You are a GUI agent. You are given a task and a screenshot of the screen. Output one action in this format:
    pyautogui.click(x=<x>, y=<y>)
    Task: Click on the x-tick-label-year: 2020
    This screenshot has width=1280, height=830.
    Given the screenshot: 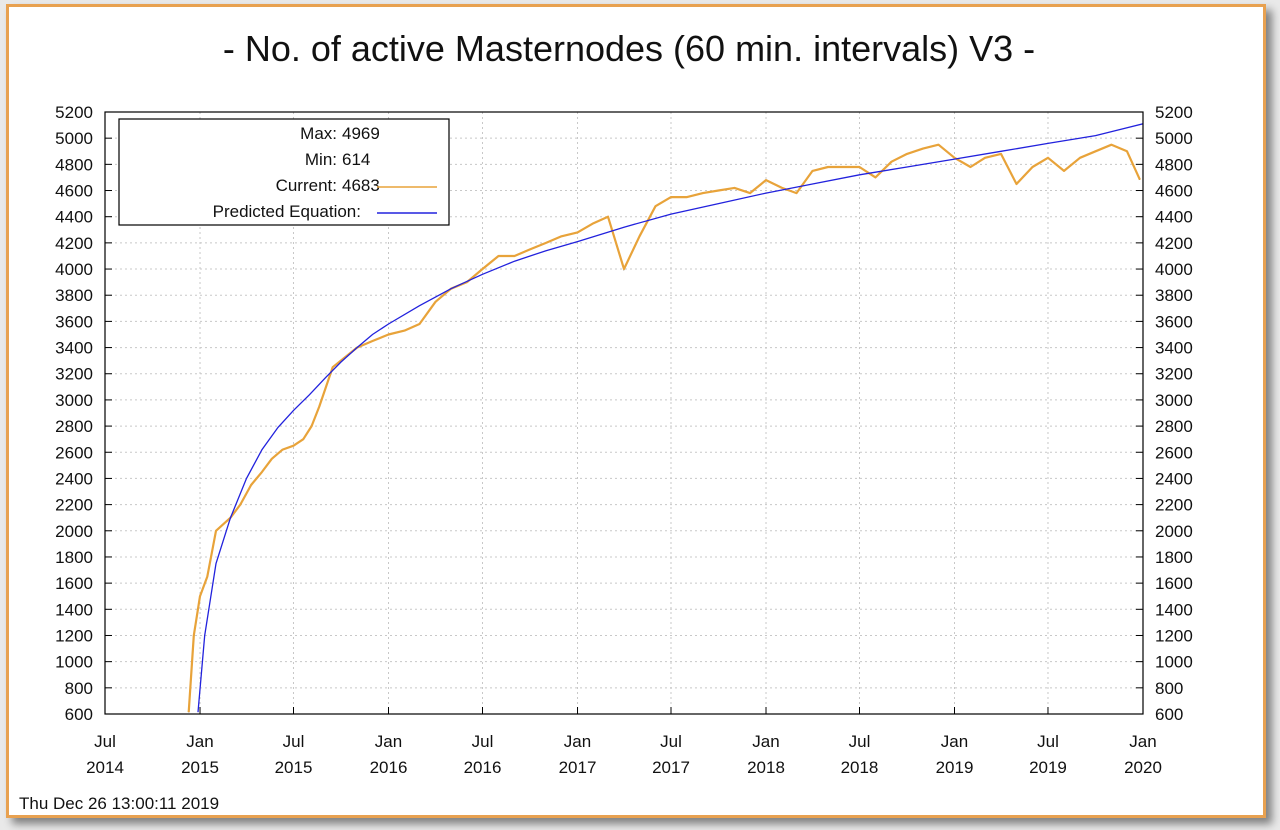 What is the action you would take?
    pyautogui.click(x=1143, y=767)
    